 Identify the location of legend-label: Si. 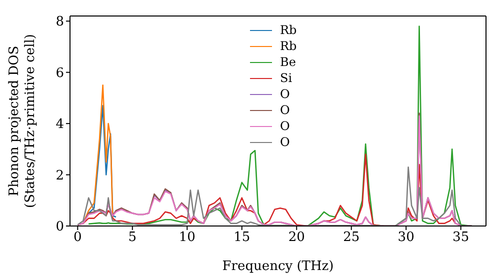
(286, 78).